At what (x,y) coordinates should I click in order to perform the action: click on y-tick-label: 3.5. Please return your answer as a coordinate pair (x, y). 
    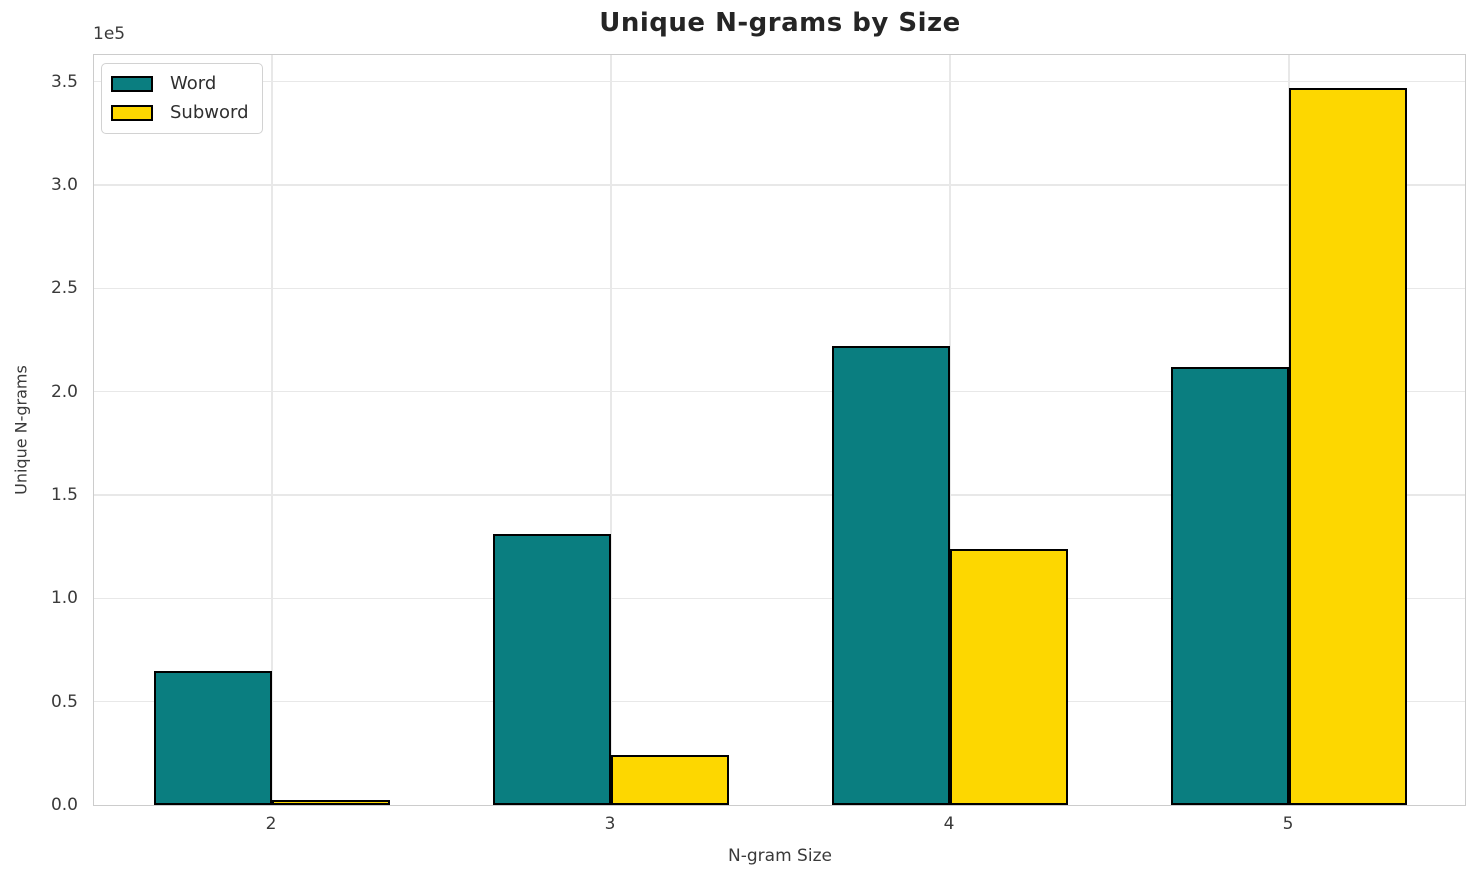
    Looking at the image, I should click on (64, 81).